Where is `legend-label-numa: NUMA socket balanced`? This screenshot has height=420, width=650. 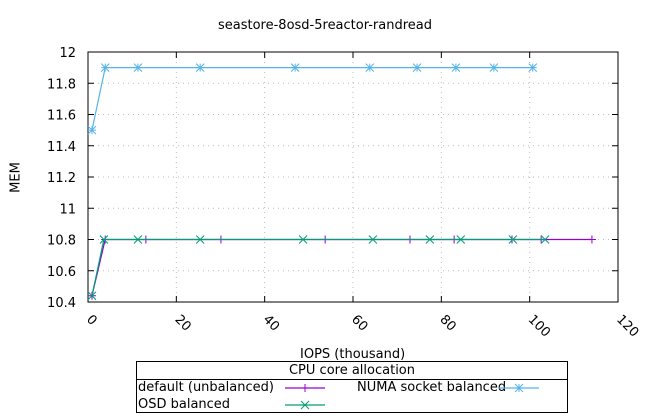
legend-label-numa: NUMA socket balanced is located at coordinates (432, 387).